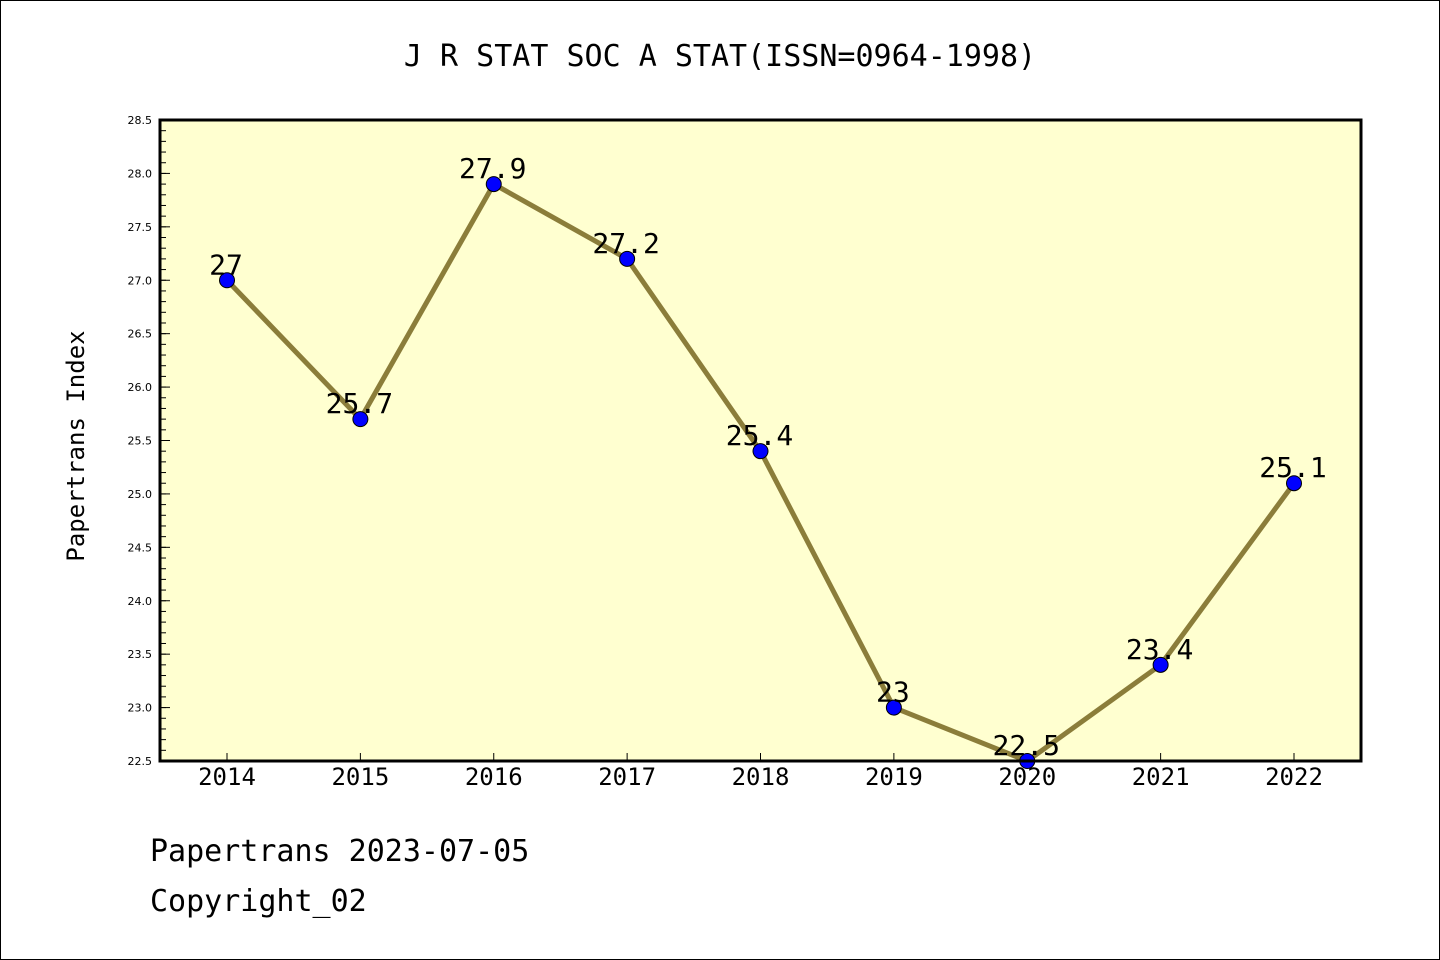  I want to click on footer-copyright: Copyright_02, so click(258, 901).